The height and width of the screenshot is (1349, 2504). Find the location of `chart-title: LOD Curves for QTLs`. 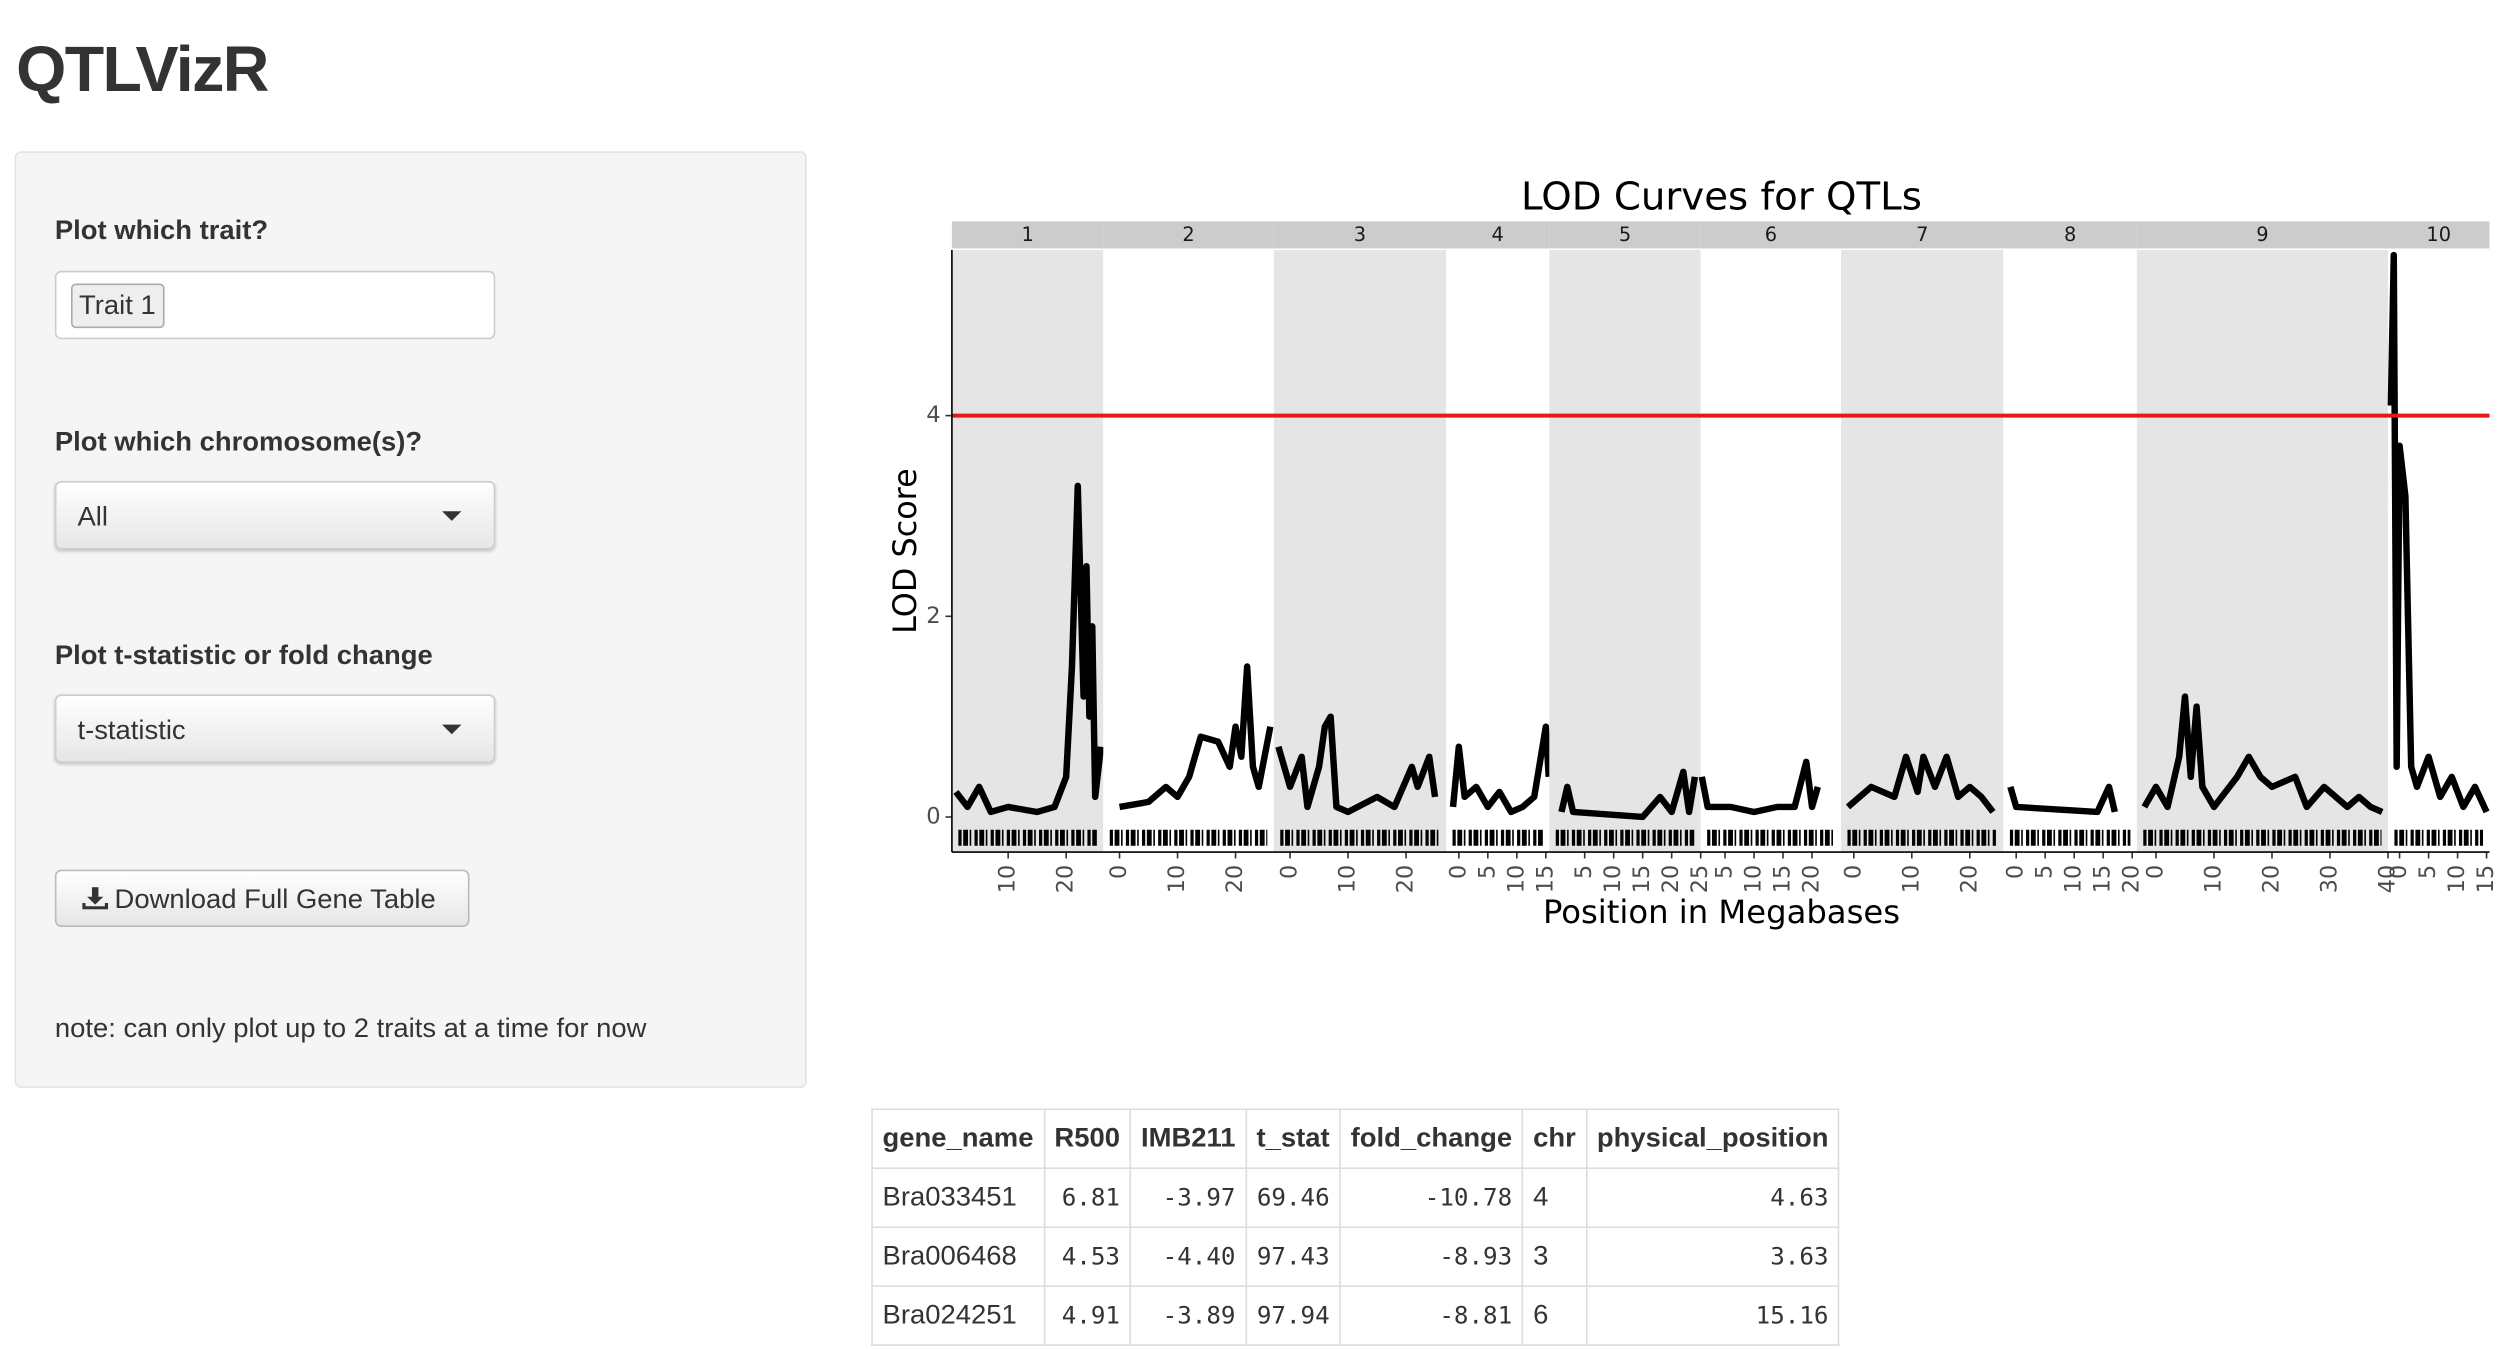

chart-title: LOD Curves for QTLs is located at coordinates (1721, 197).